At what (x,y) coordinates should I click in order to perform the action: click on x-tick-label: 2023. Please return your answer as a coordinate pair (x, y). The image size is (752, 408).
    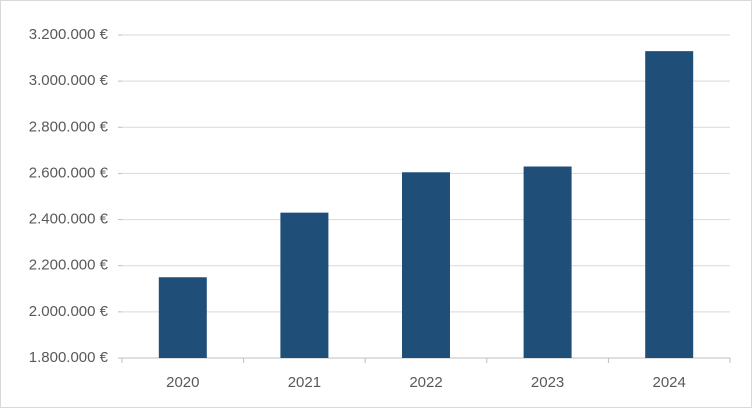
    Looking at the image, I should click on (547, 382).